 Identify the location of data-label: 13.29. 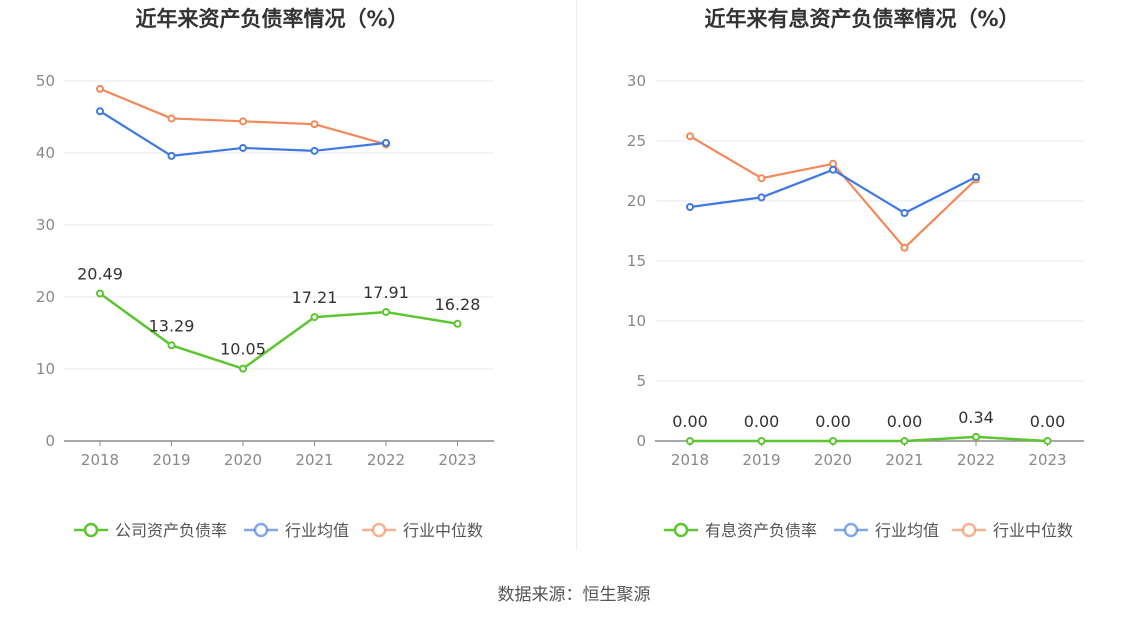
(172, 325).